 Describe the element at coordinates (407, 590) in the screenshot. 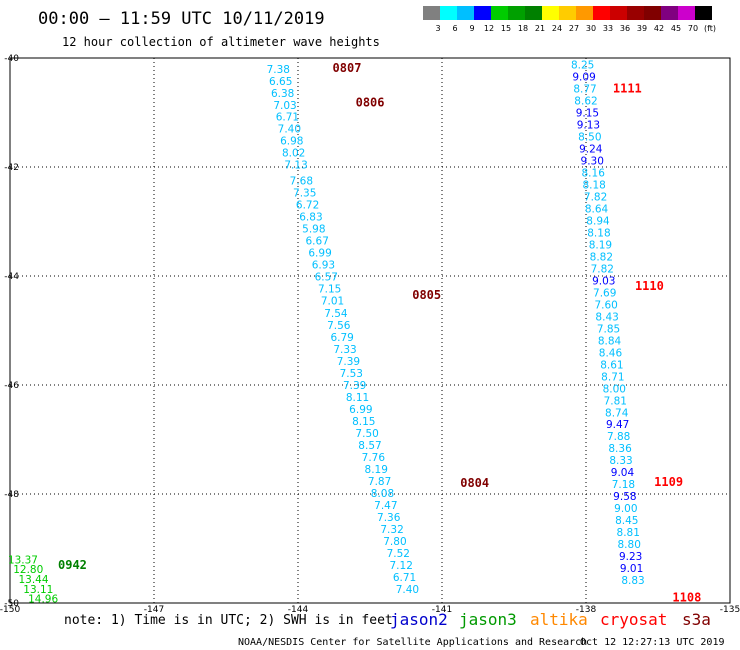

I see `wave-height-value: 7.40` at that location.